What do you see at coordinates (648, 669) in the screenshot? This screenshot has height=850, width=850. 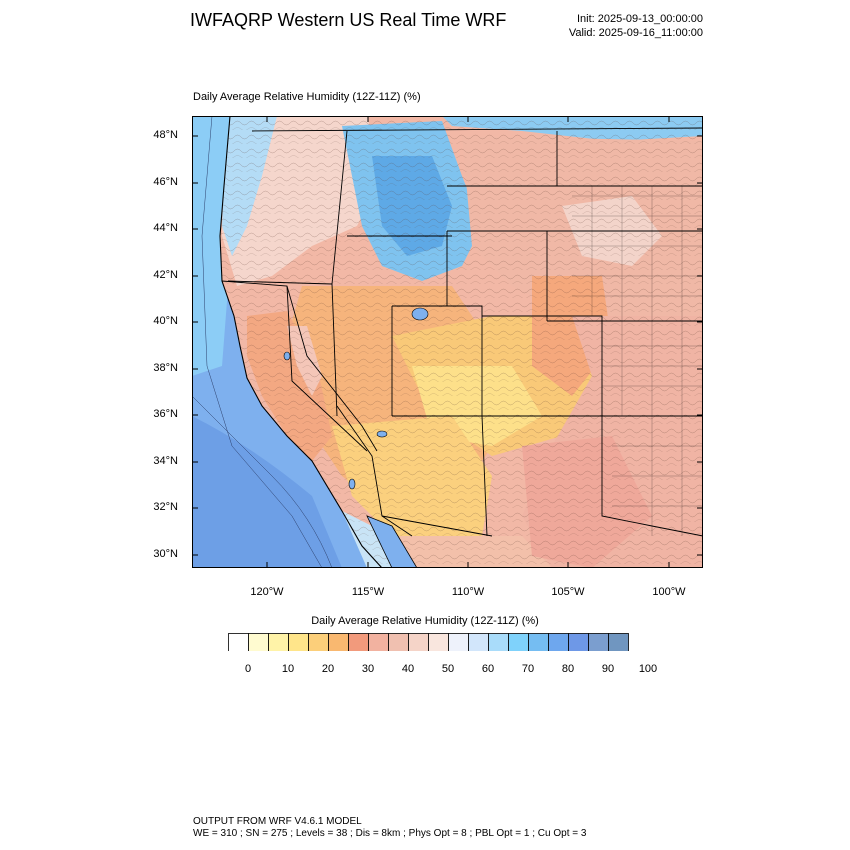 I see `colorbar-label: 100` at bounding box center [648, 669].